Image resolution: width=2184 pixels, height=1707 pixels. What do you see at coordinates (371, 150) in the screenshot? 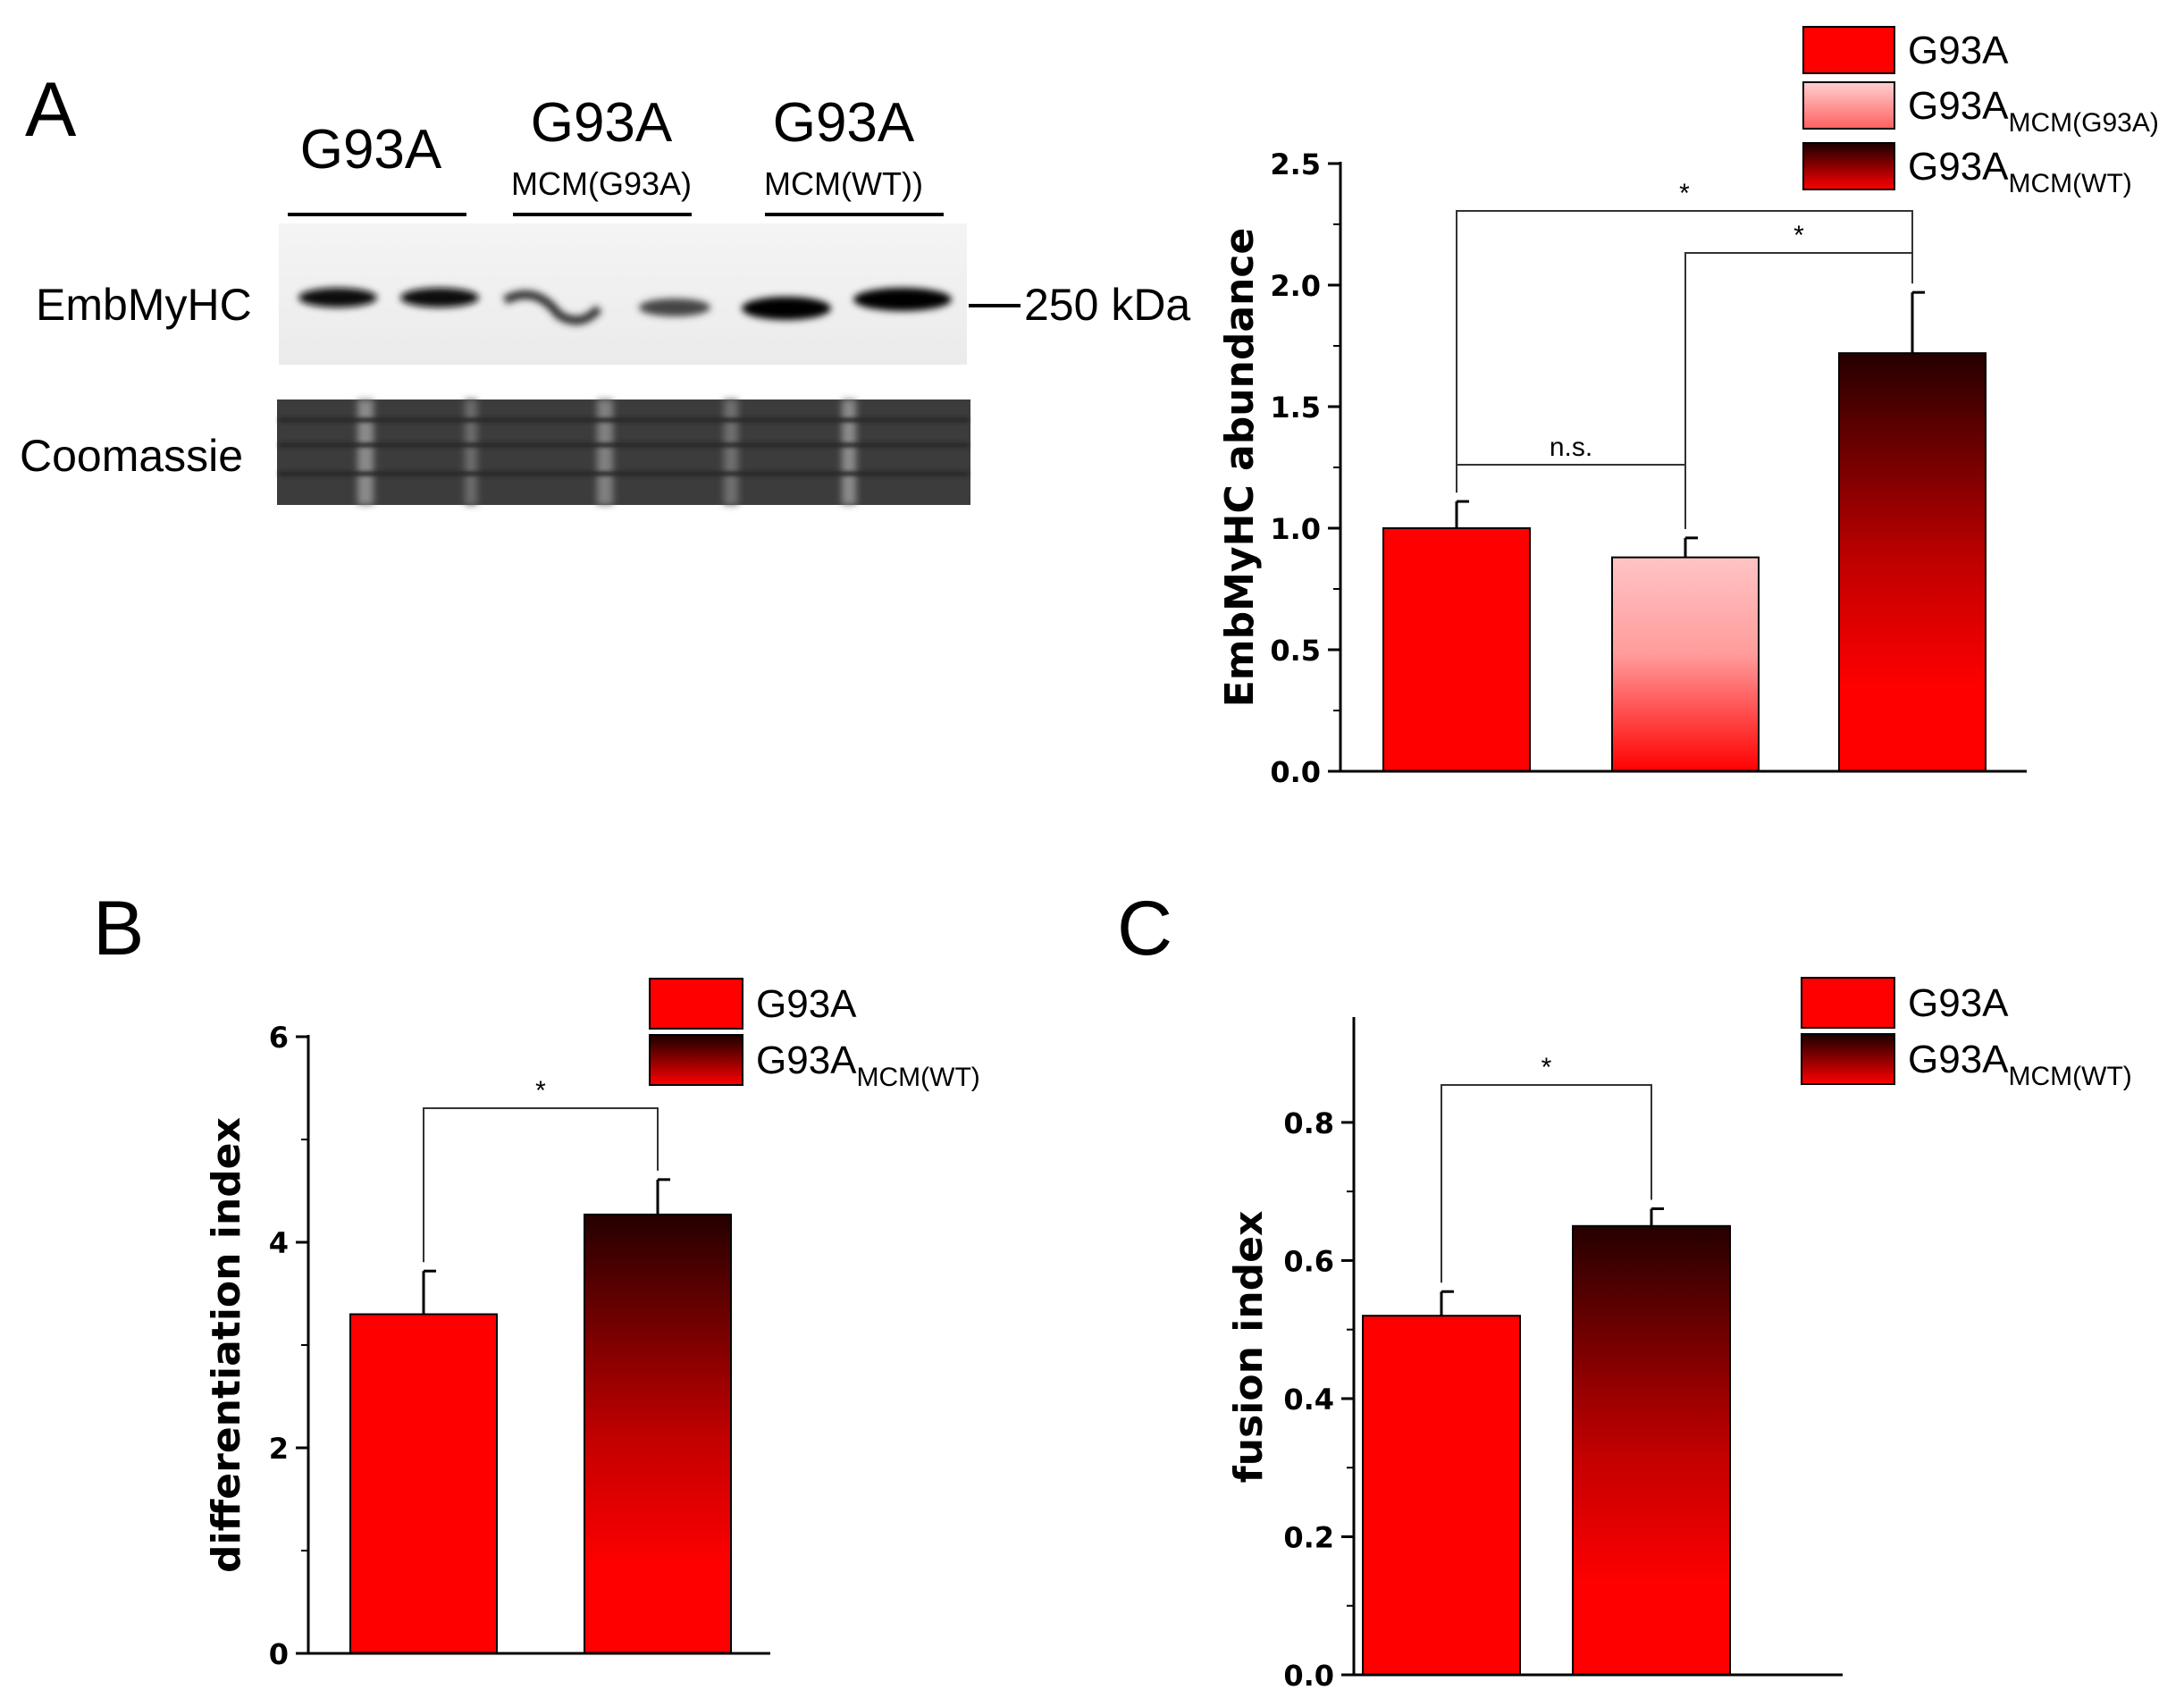
I see `lane-1-title: G93A` at bounding box center [371, 150].